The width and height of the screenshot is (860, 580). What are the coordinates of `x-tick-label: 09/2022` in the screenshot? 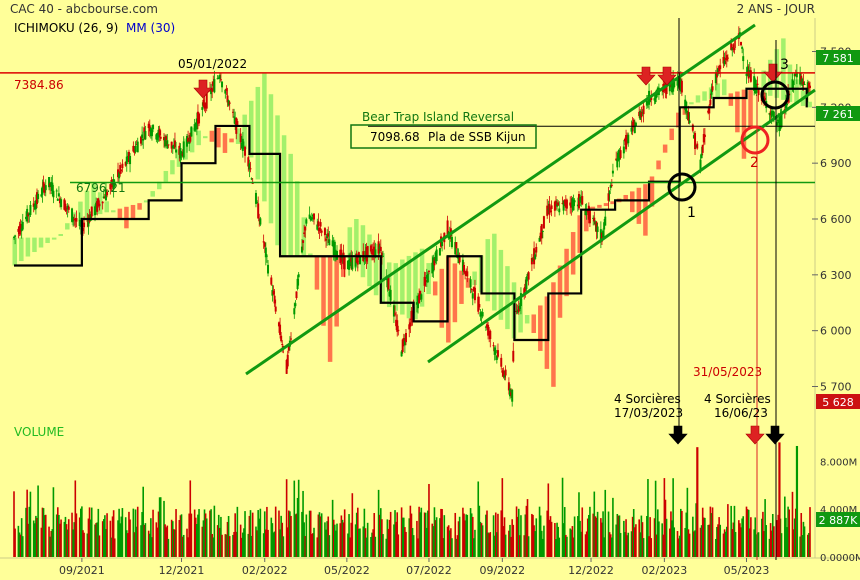 It's located at (502, 570).